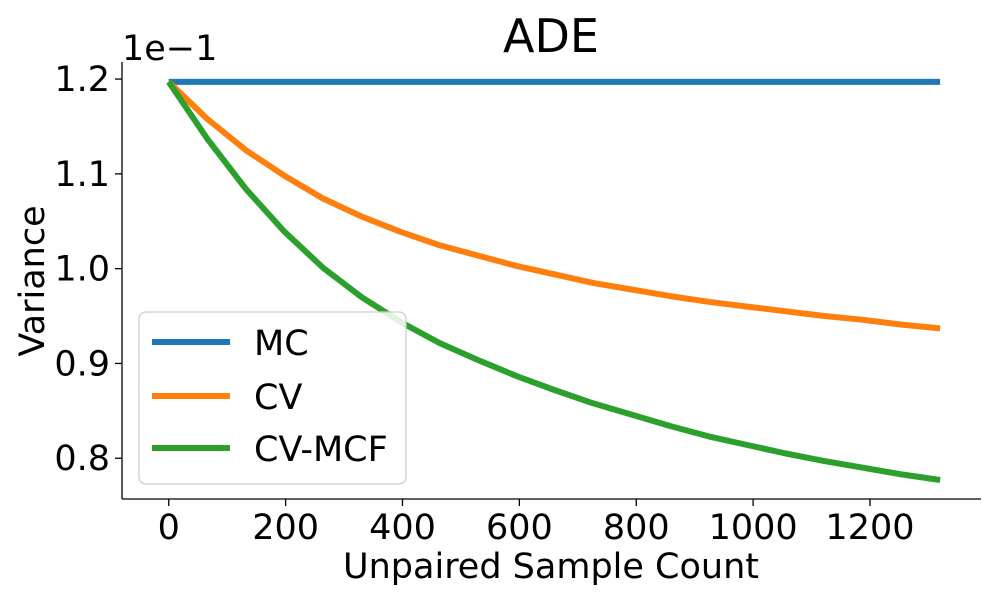  Describe the element at coordinates (82, 364) in the screenshot. I see `y-tick-label: 0.9` at that location.